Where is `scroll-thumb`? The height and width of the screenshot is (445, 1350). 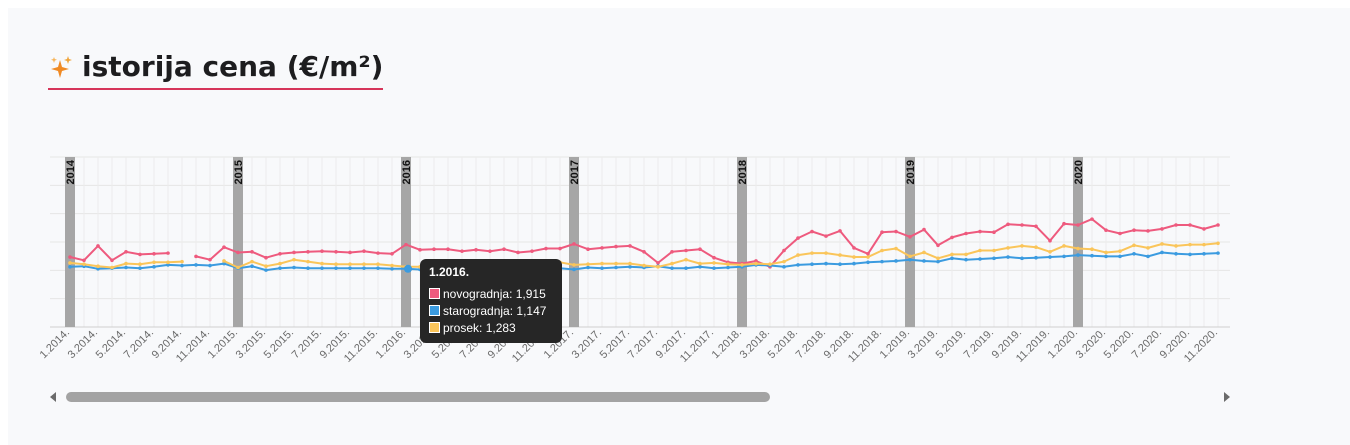
scroll-thumb is located at coordinates (418, 397).